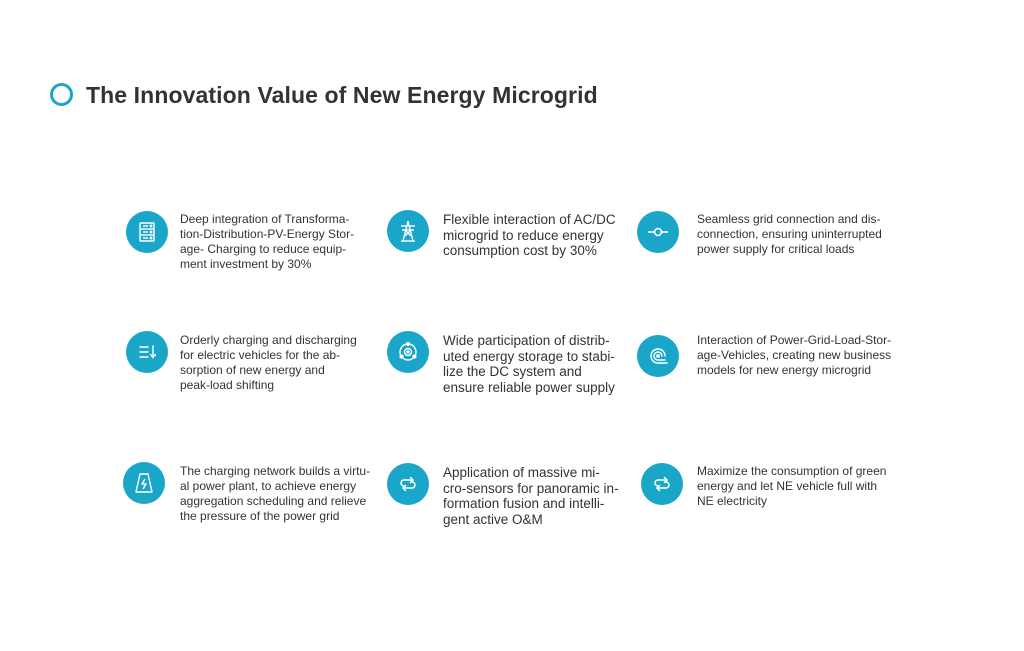  I want to click on interaction-wave-icon, so click(658, 356).